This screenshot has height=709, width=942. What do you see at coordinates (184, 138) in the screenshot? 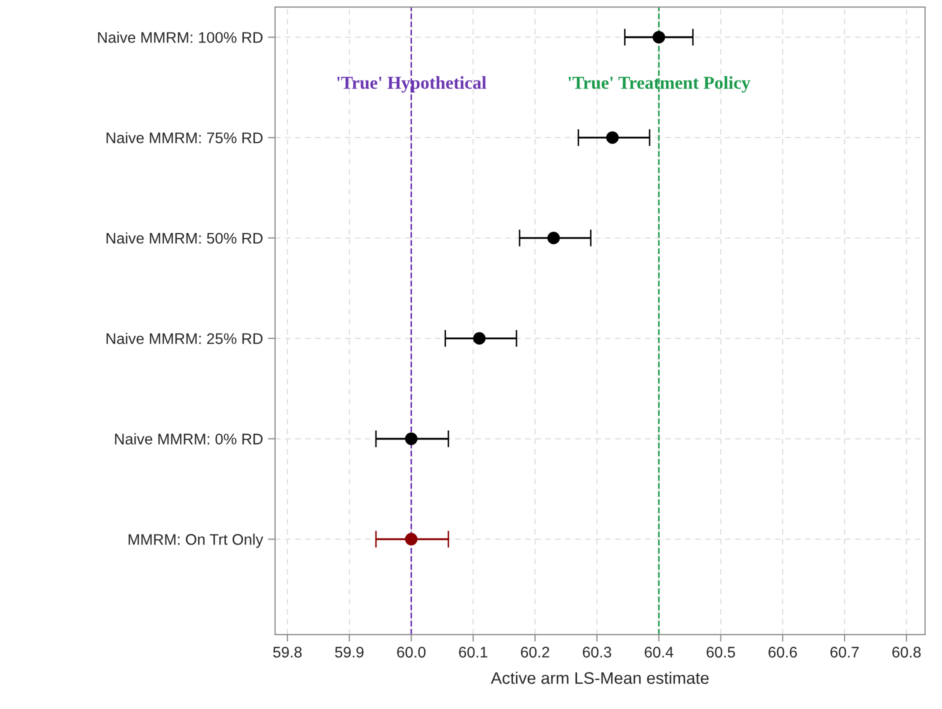
I see `y-tick-label: Naive MMRM: 75% RD` at bounding box center [184, 138].